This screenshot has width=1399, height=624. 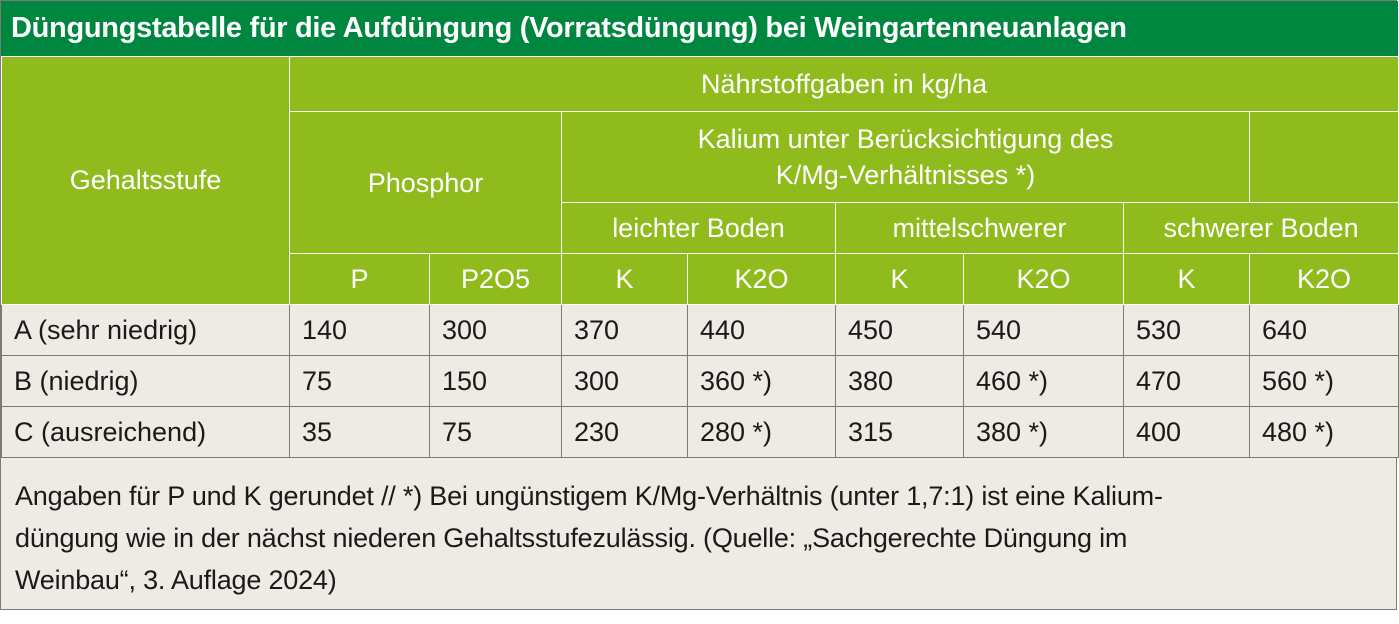 What do you see at coordinates (624, 279) in the screenshot?
I see `unit-k-leicht: K` at bounding box center [624, 279].